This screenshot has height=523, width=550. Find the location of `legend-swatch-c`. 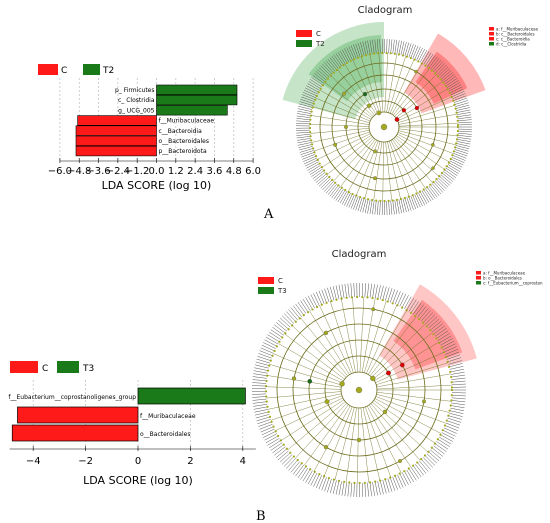

legend-swatch-c is located at coordinates (48, 69).